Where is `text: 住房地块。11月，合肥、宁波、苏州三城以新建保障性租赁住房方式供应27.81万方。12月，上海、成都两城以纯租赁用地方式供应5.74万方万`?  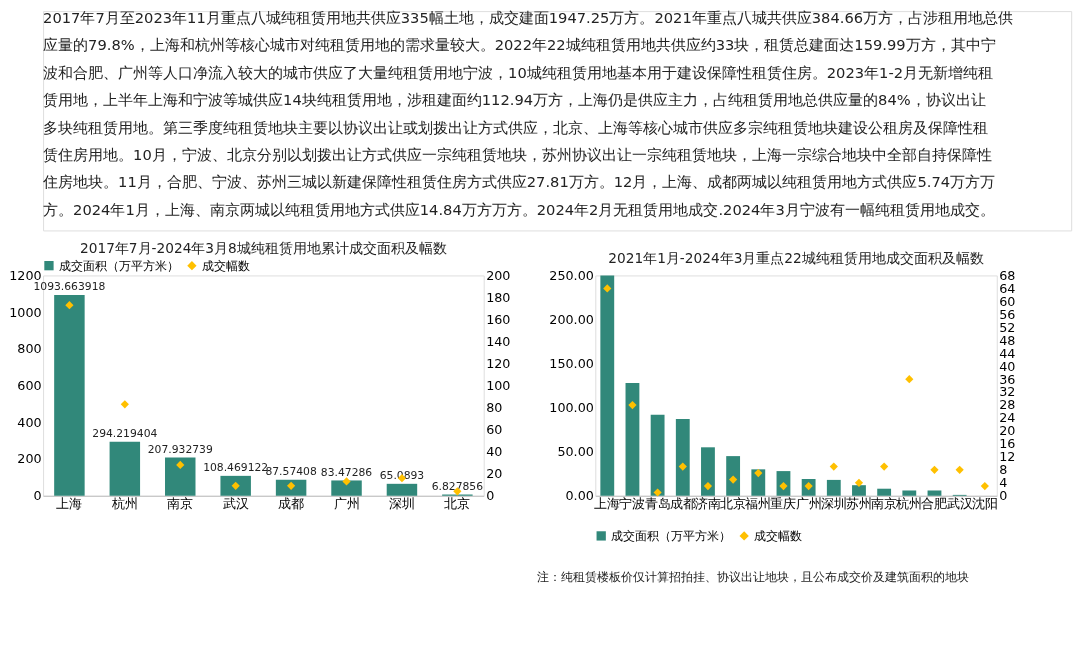
text: 住房地块。11月，合肥、宁波、苏州三城以新建保障性租赁住房方式供应27.81万方。12月，上海、成都两城以纯租赁用地方式供应5.74万方万 is located at coordinates (519, 182).